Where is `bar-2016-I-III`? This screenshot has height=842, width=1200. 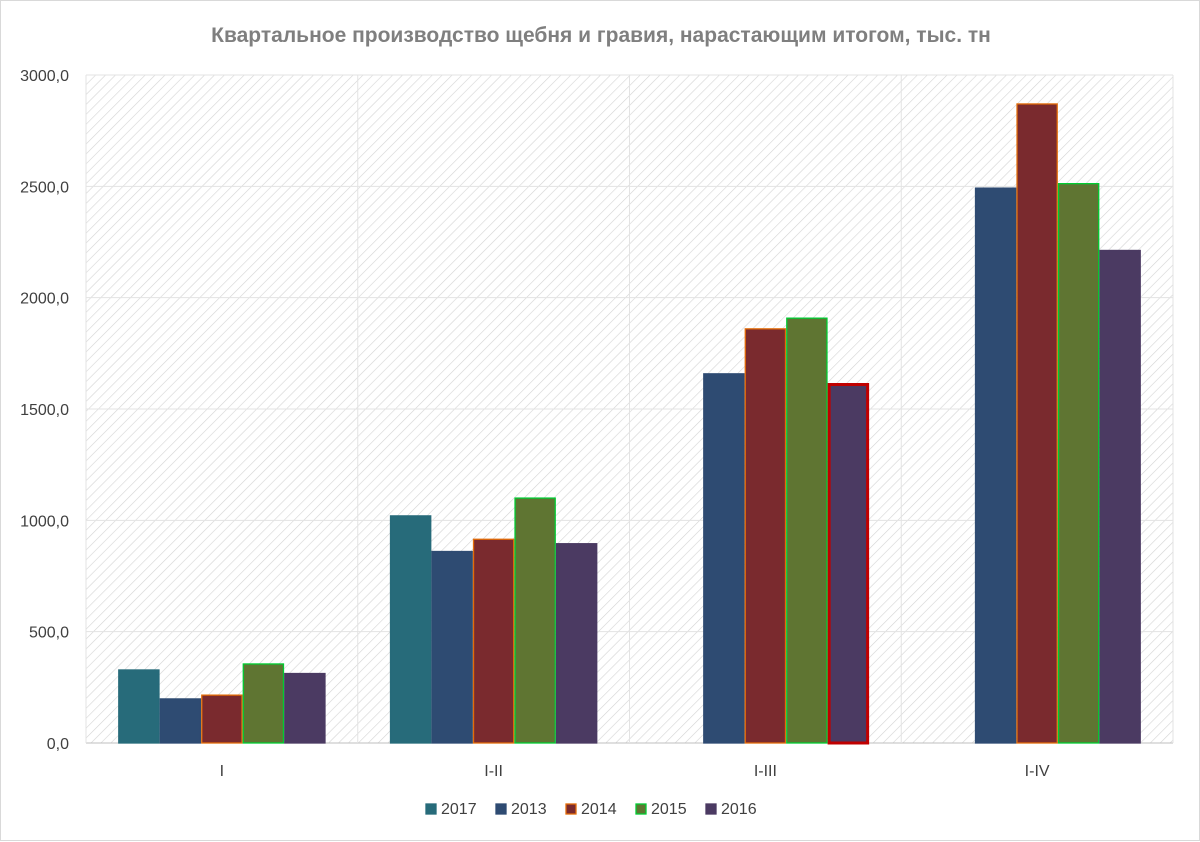
bar-2016-I-III is located at coordinates (848, 564).